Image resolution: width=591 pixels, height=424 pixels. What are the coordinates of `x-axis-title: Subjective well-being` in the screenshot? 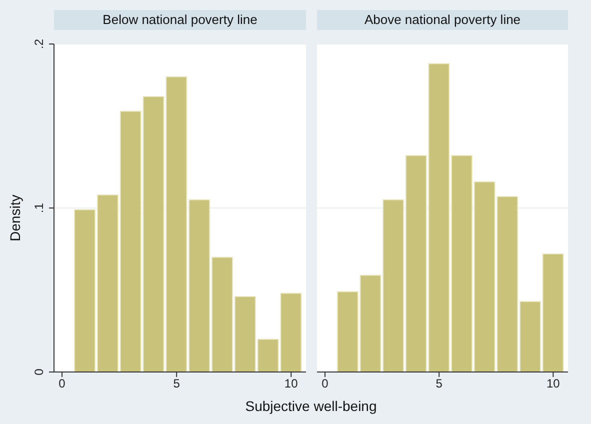 It's located at (311, 406).